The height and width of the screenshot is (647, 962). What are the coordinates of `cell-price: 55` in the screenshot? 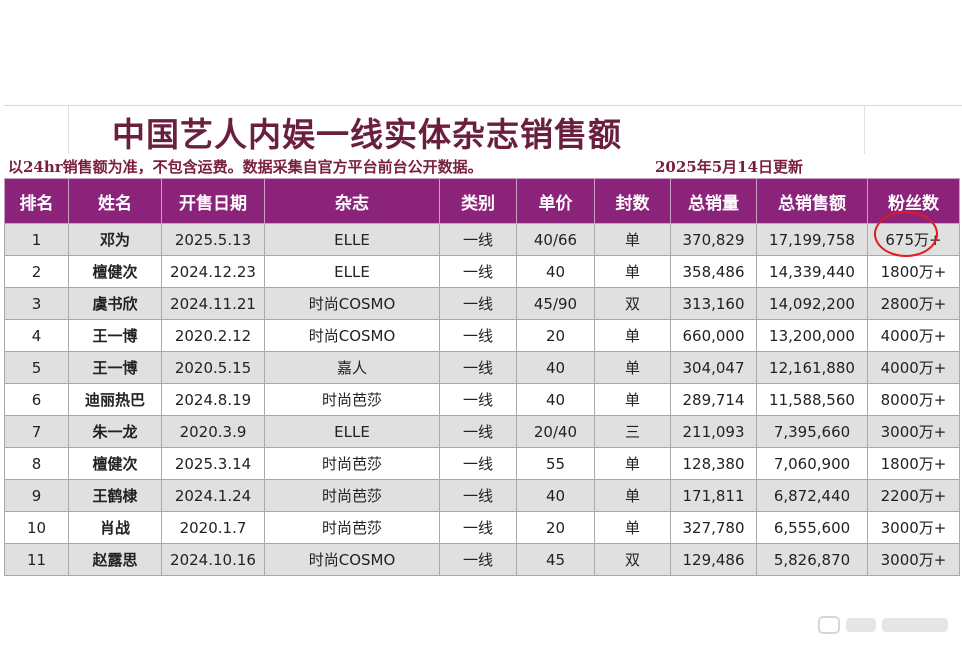 It's located at (555, 463).